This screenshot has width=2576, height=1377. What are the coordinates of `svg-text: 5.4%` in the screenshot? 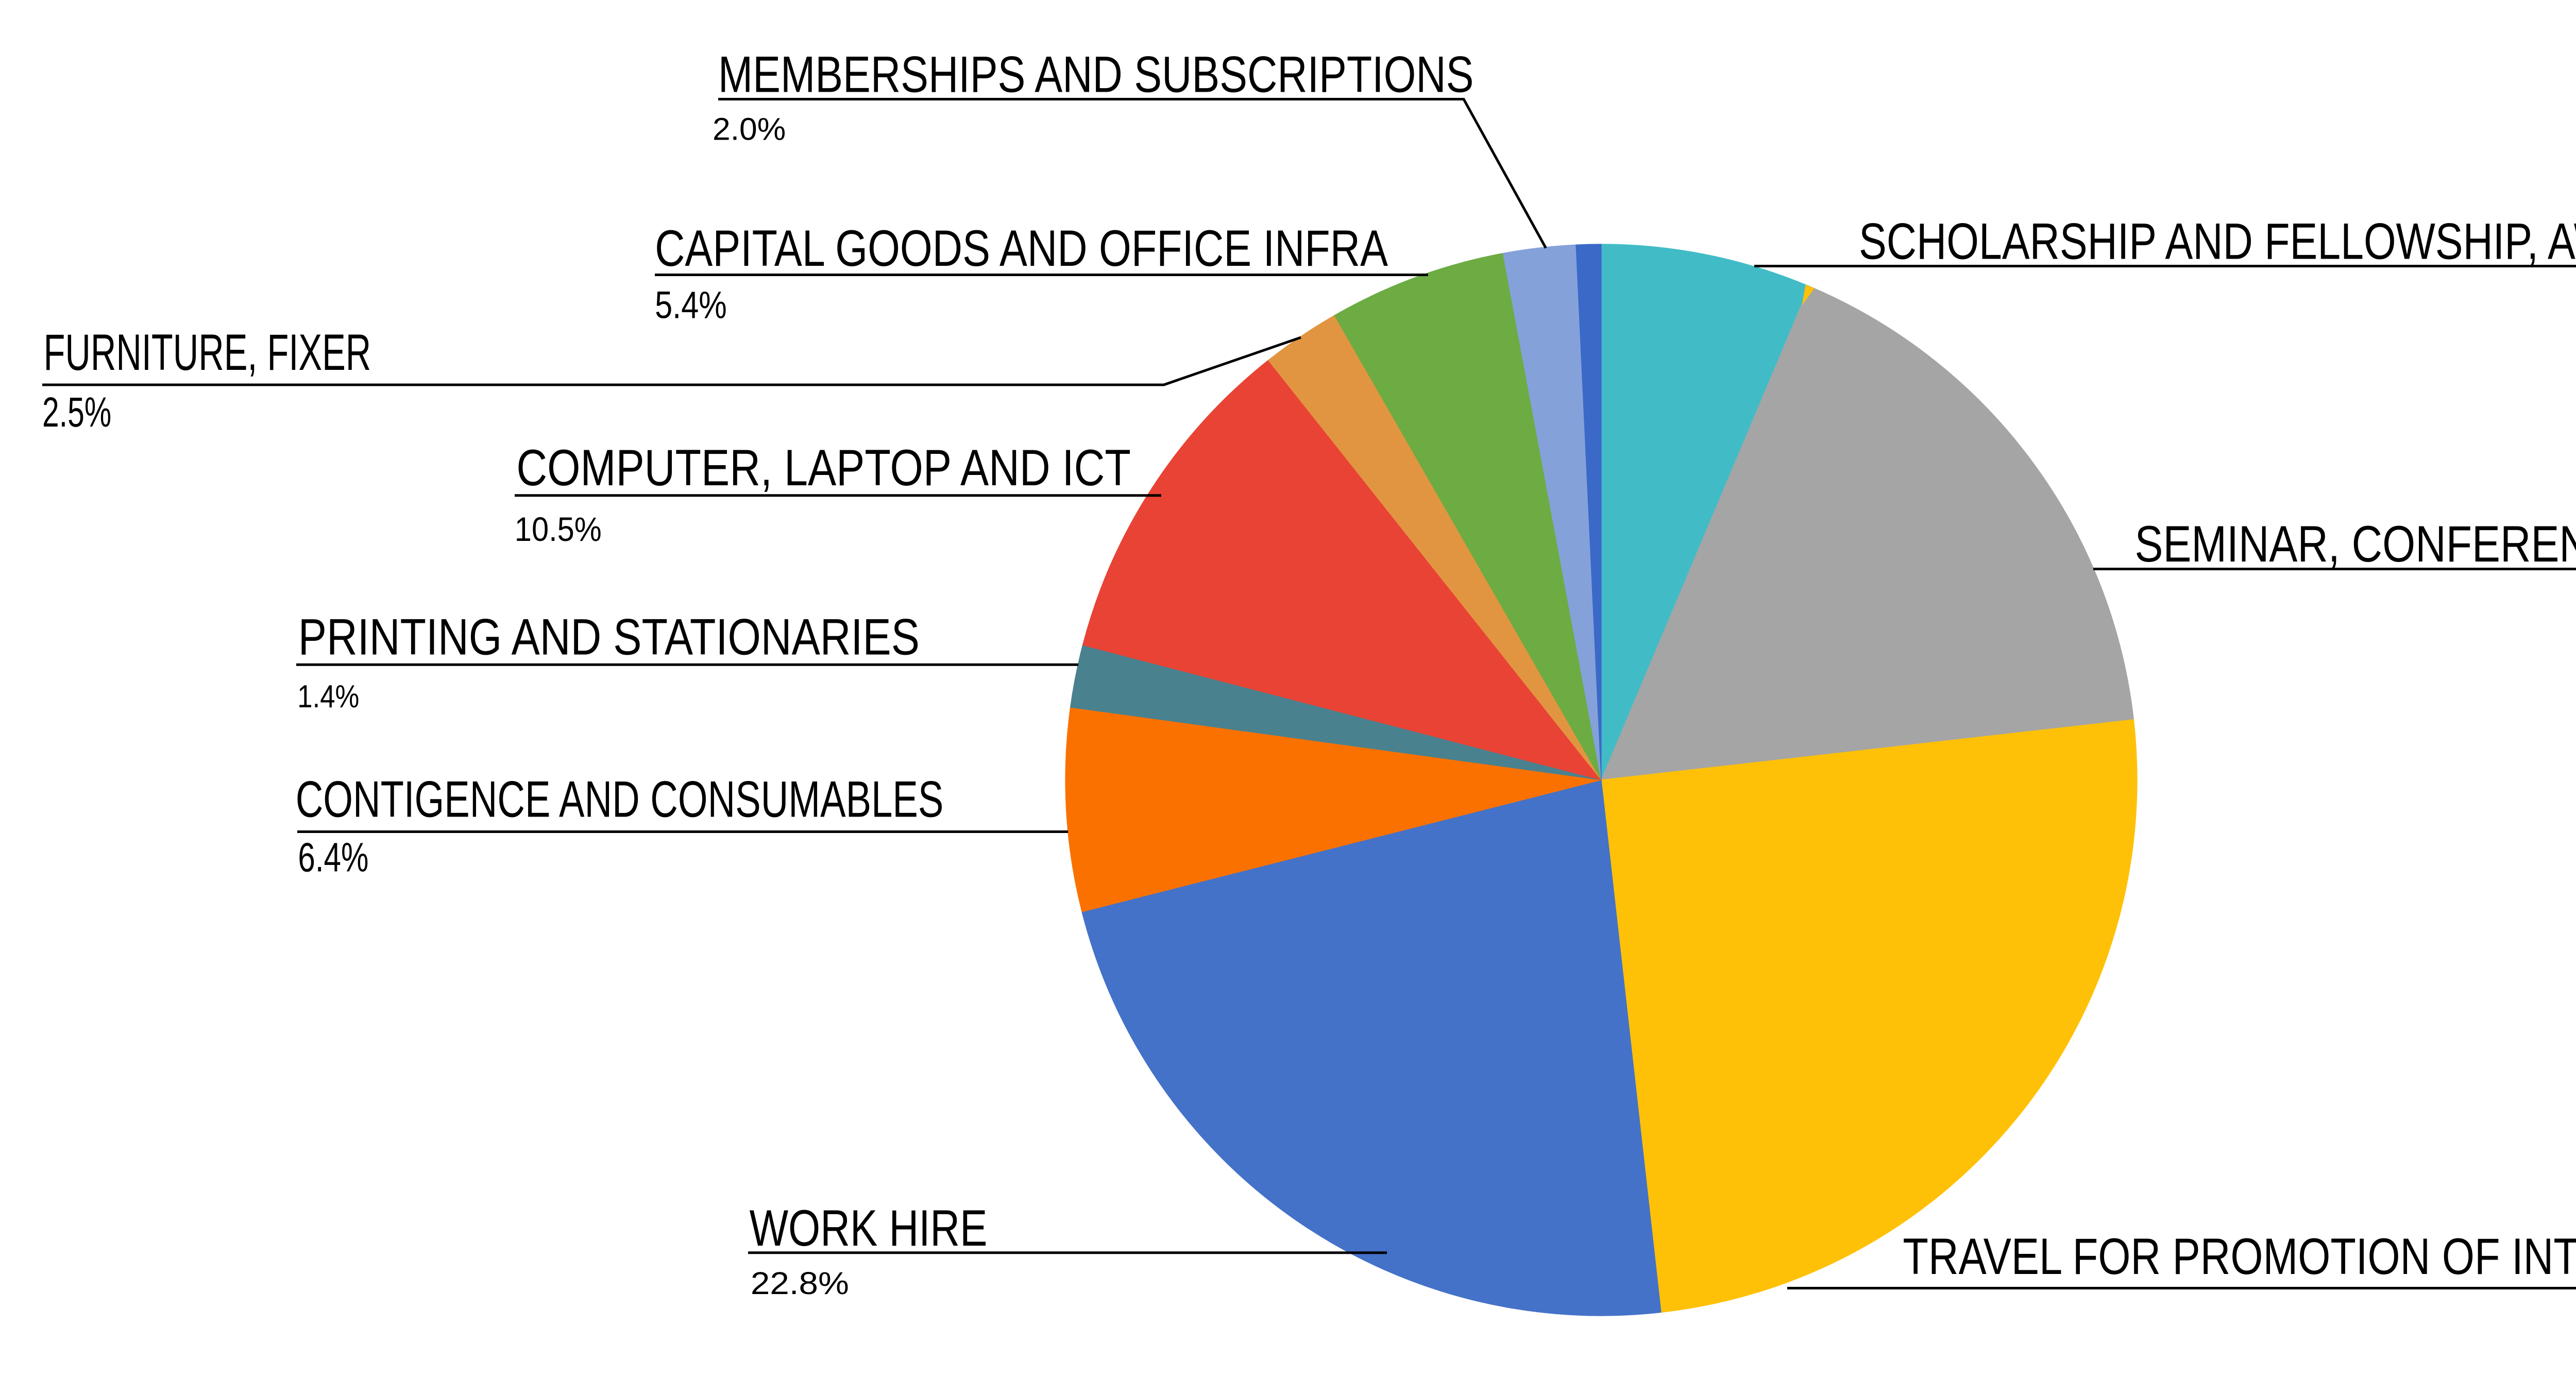 It's located at (691, 305).